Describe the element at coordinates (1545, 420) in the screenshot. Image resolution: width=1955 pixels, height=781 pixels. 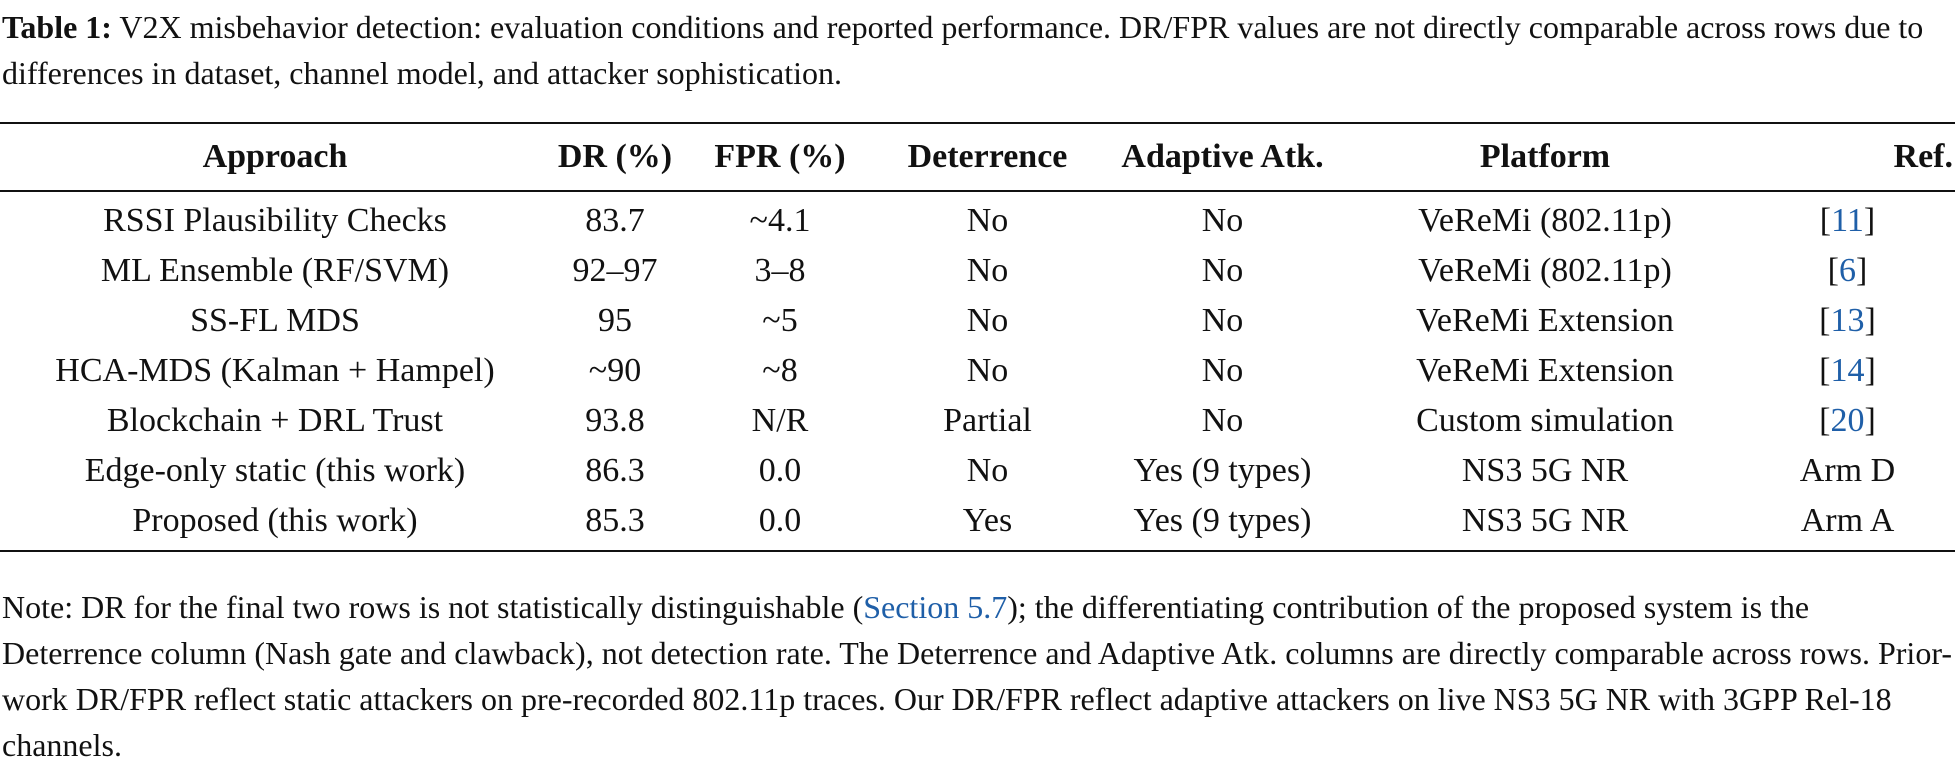
I see `cell-platform: Custom simulation` at that location.